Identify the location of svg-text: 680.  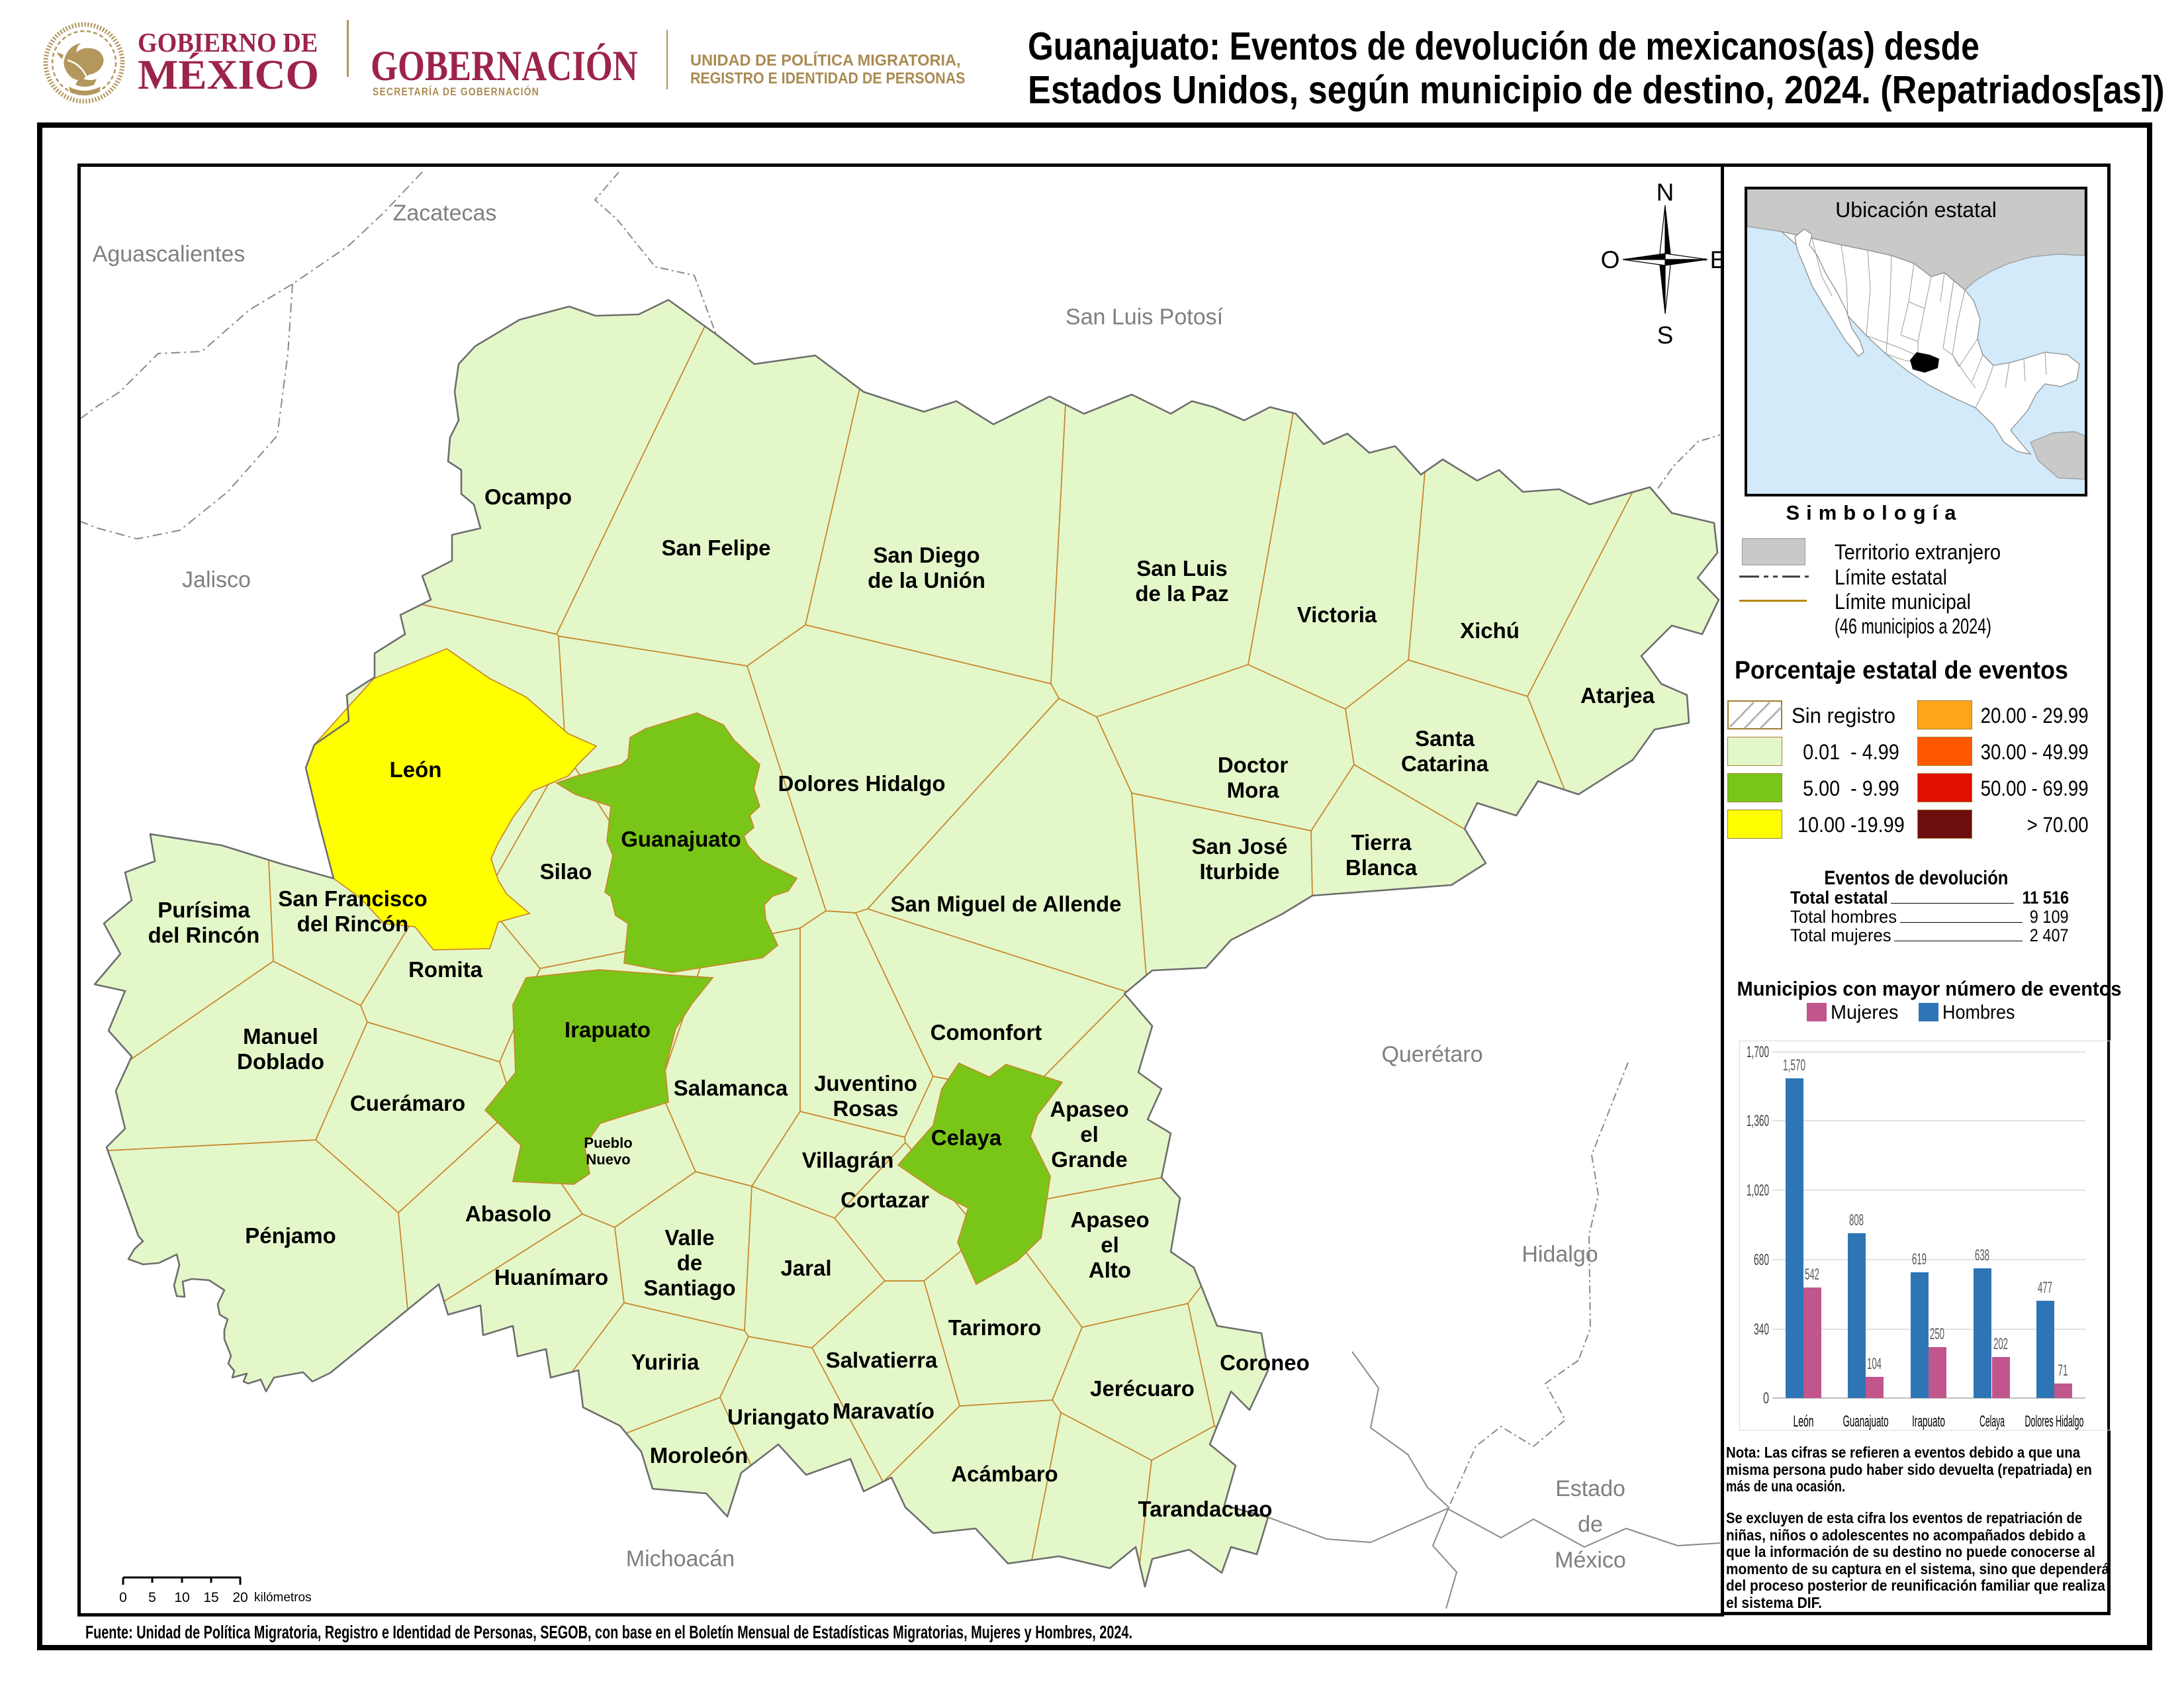
(1761, 1260).